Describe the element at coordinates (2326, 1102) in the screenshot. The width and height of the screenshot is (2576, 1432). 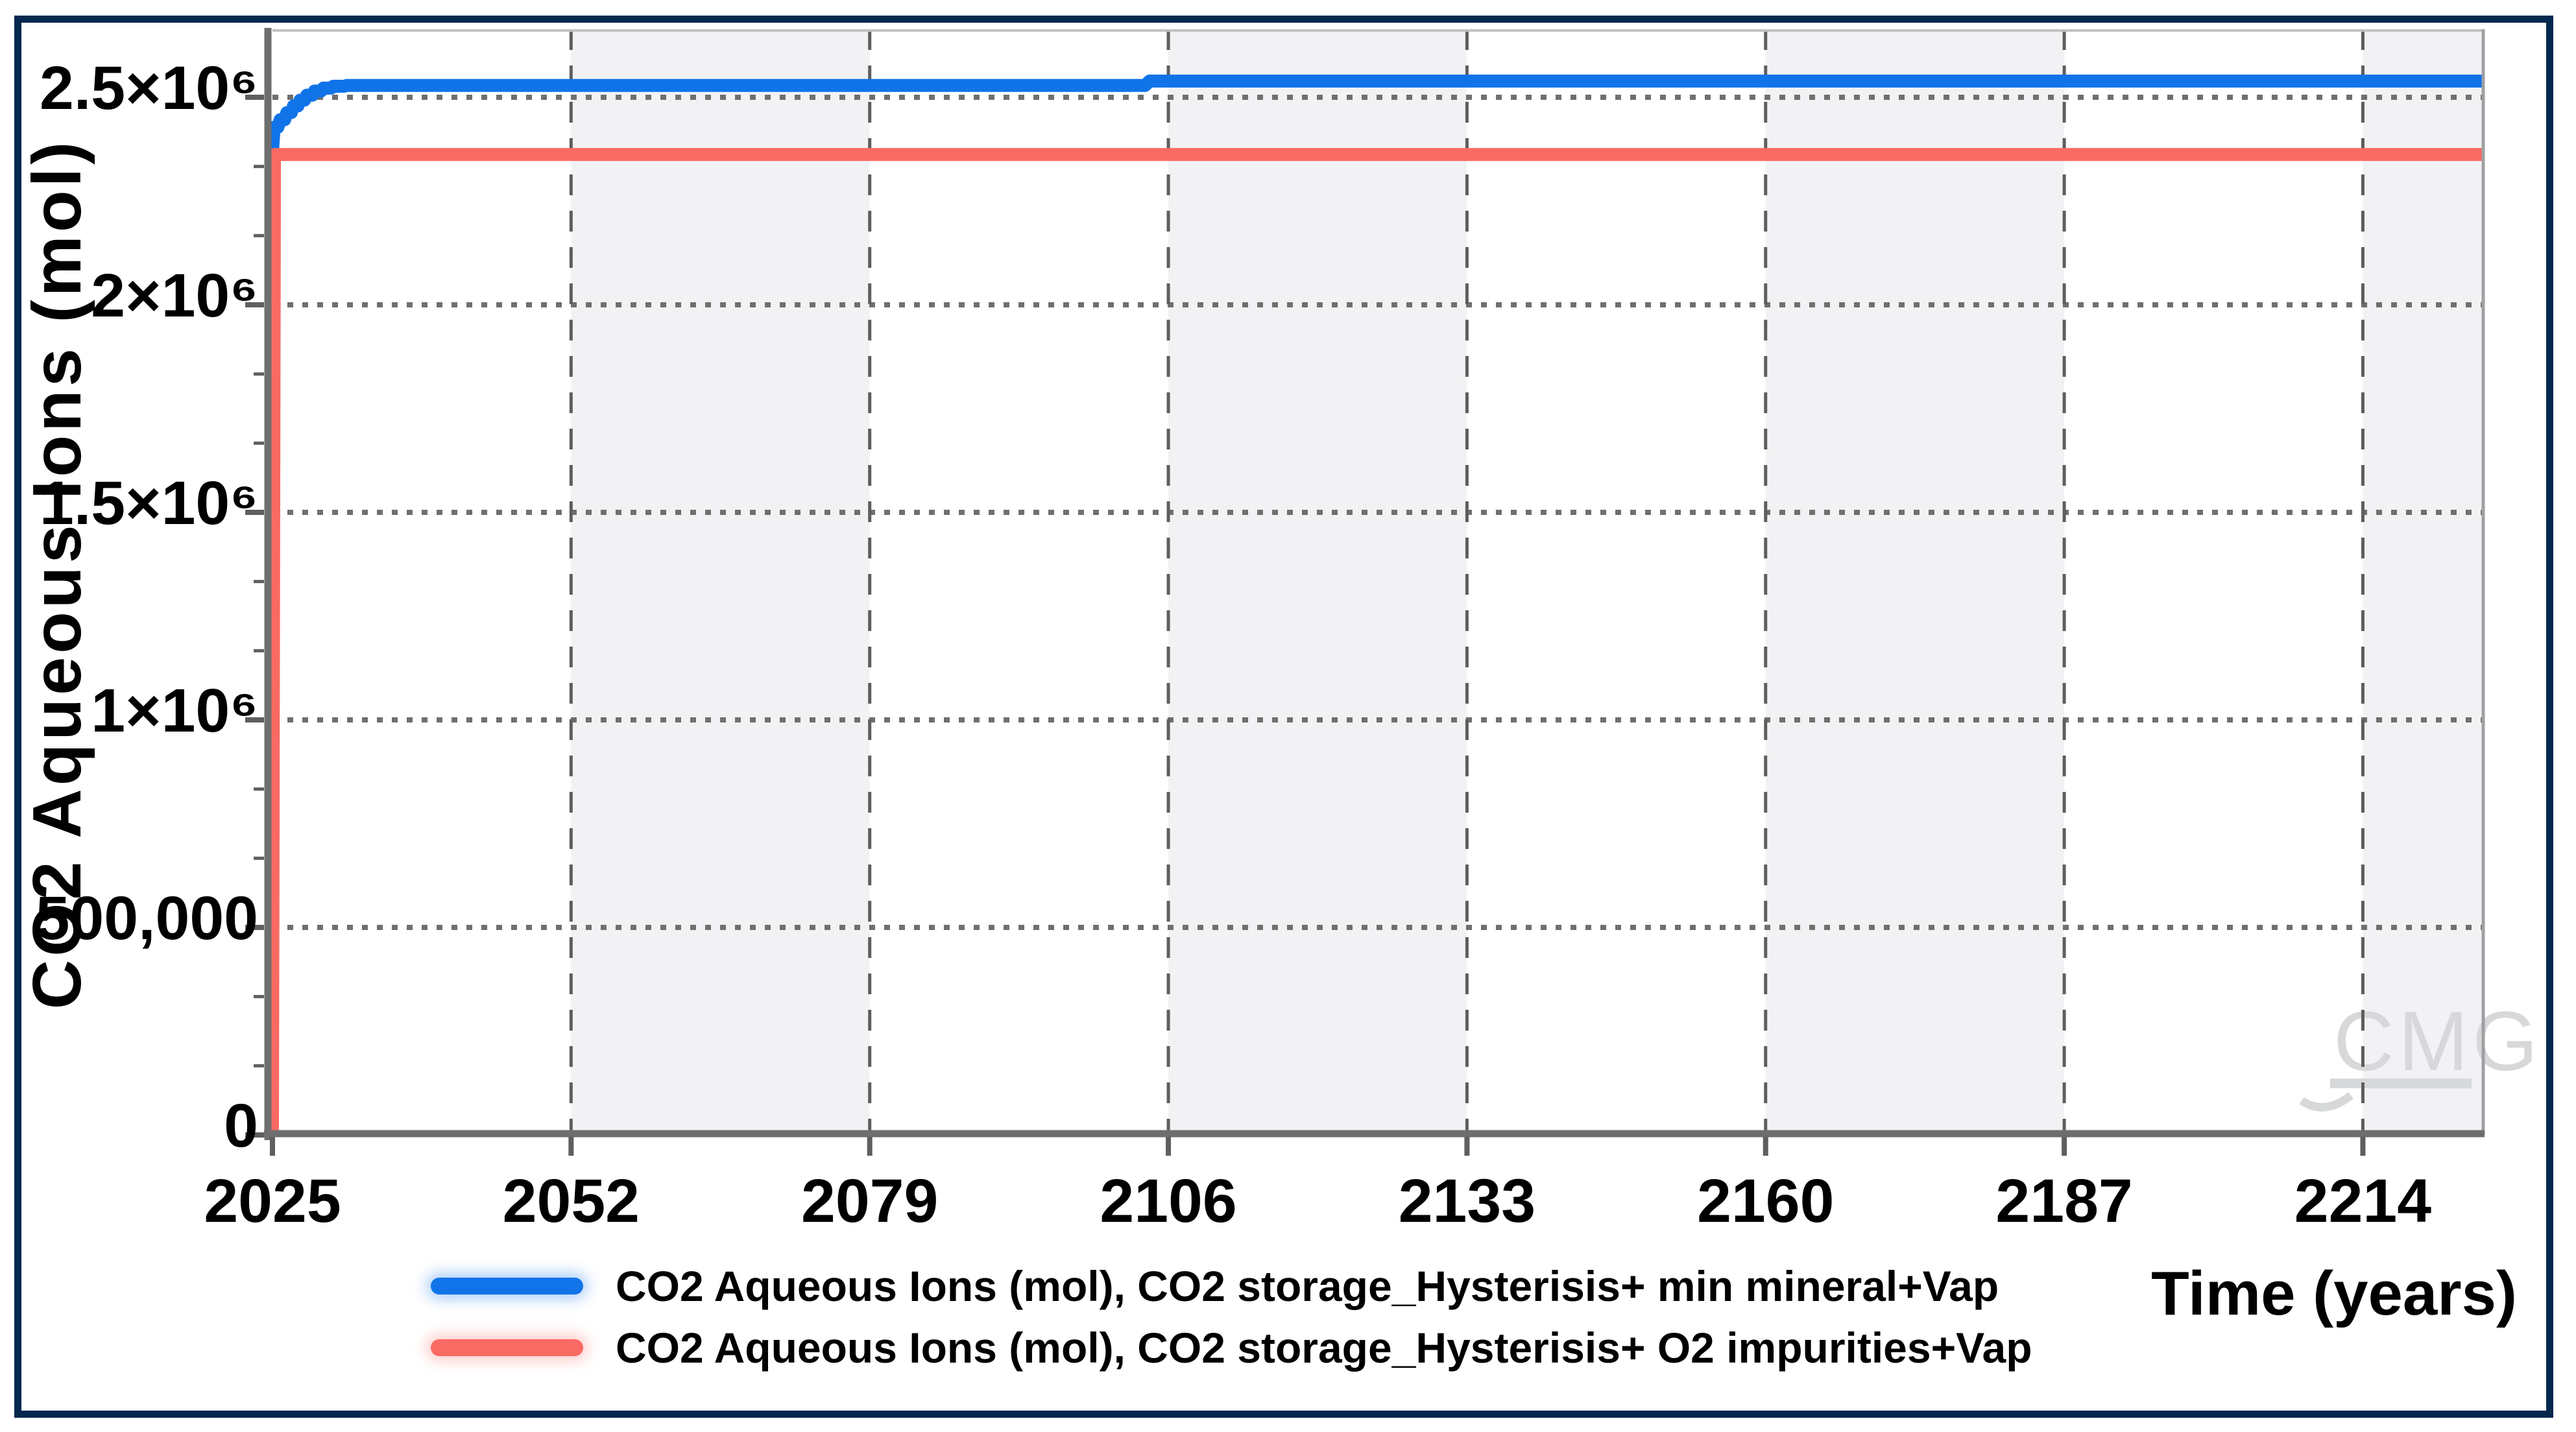
I see `cmg-watermark-tail` at that location.